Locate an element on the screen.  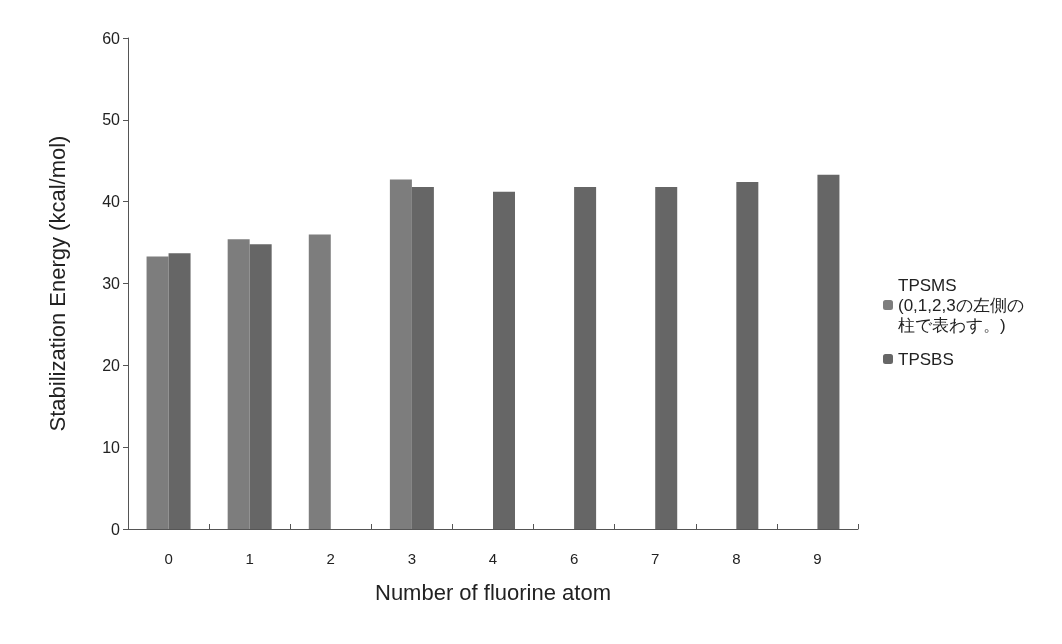
y-tick-label: 0 is located at coordinates (116, 529).